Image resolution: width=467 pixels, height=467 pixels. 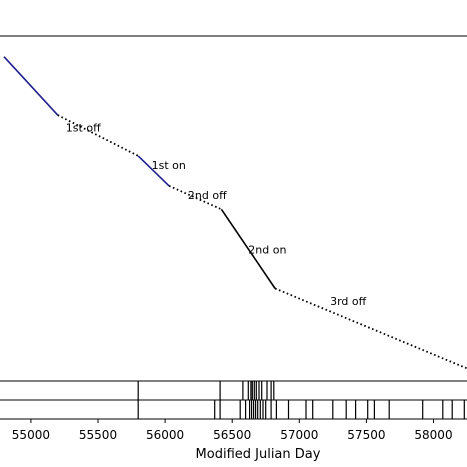 I want to click on annotation-4: 2nd on, so click(x=267, y=250).